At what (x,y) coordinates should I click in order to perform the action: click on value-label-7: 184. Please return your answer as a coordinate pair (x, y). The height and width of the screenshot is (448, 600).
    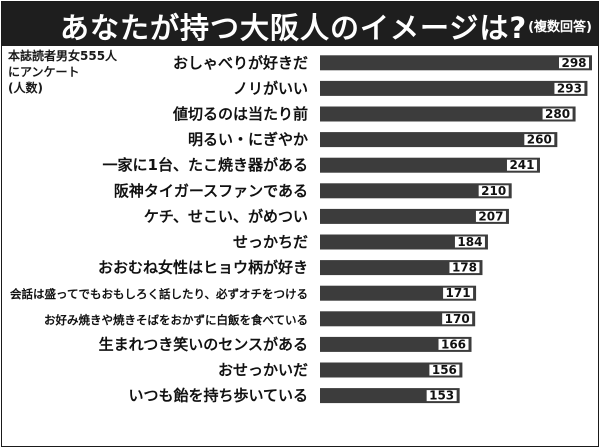
    Looking at the image, I should click on (469, 242).